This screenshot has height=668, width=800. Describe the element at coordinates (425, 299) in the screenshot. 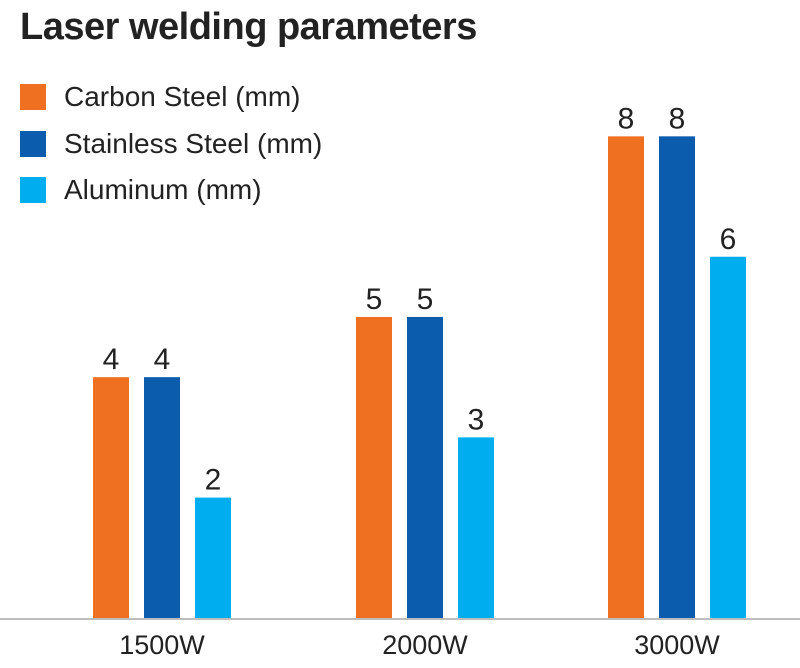

I see `data-label-stainless-steel-2000w: 5` at that location.